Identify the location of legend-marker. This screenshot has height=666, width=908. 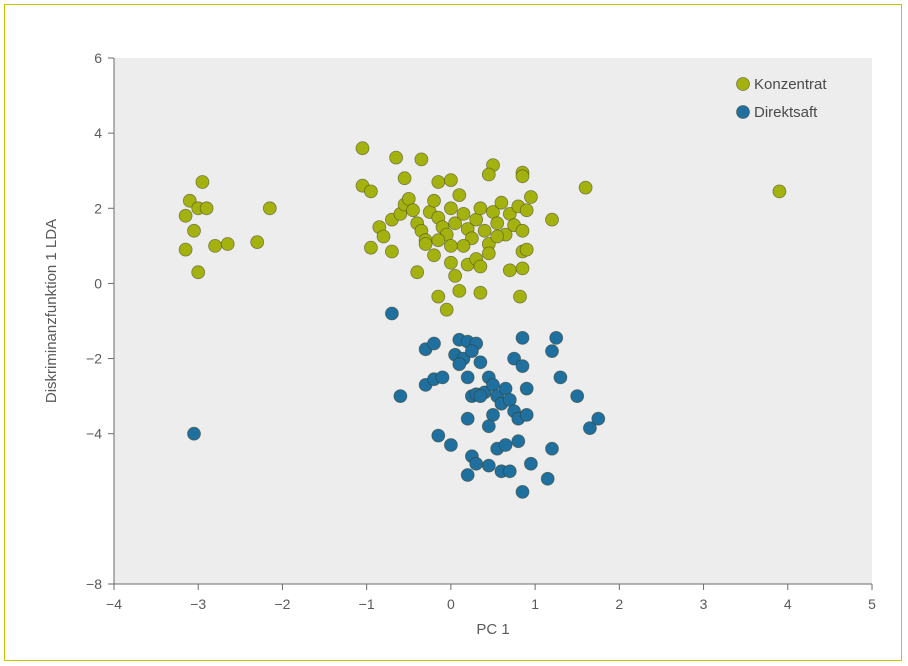
(743, 84).